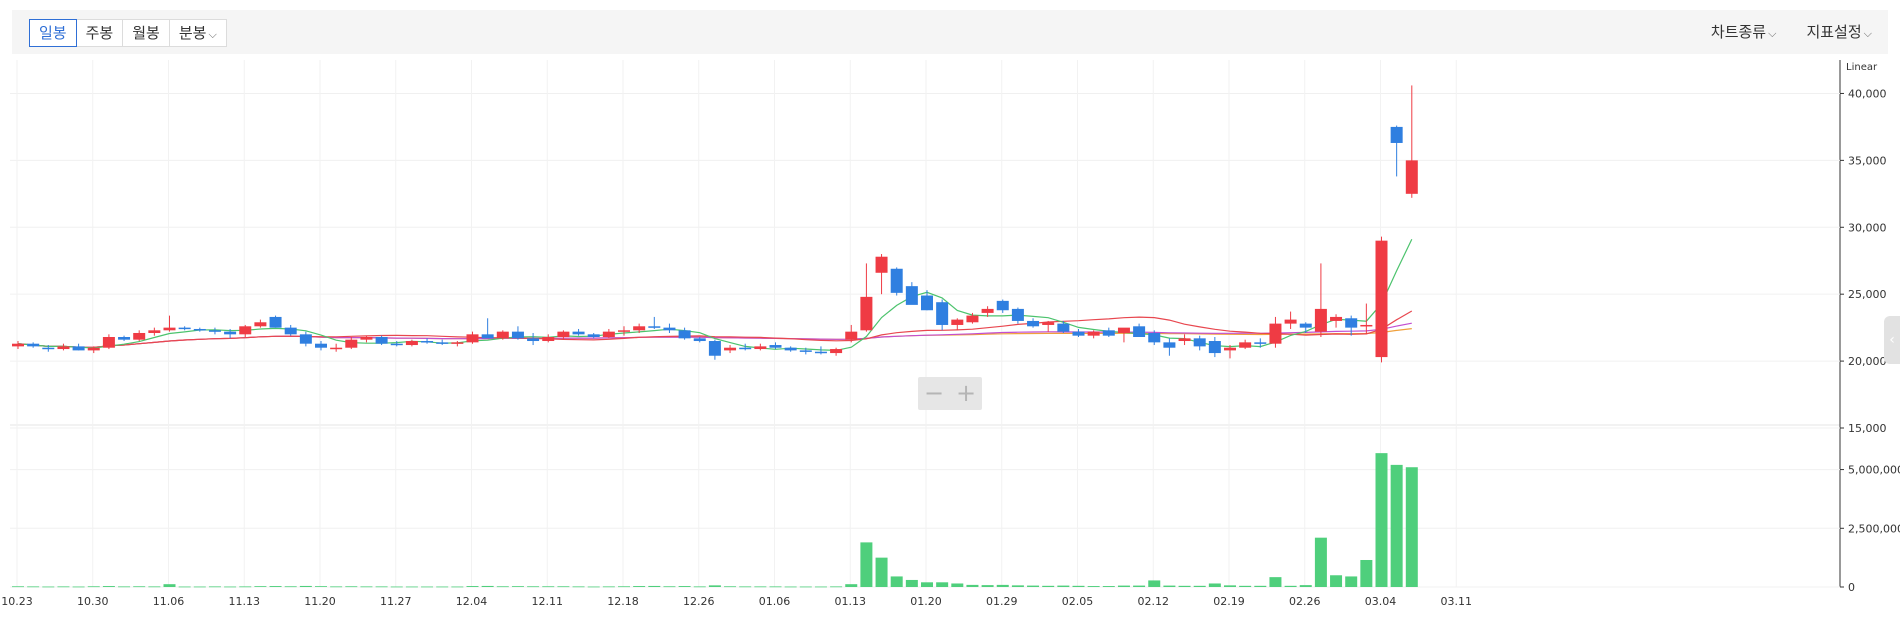 Image resolution: width=1900 pixels, height=623 pixels. What do you see at coordinates (1002, 601) in the screenshot?
I see `x-tick-label: 01.29` at bounding box center [1002, 601].